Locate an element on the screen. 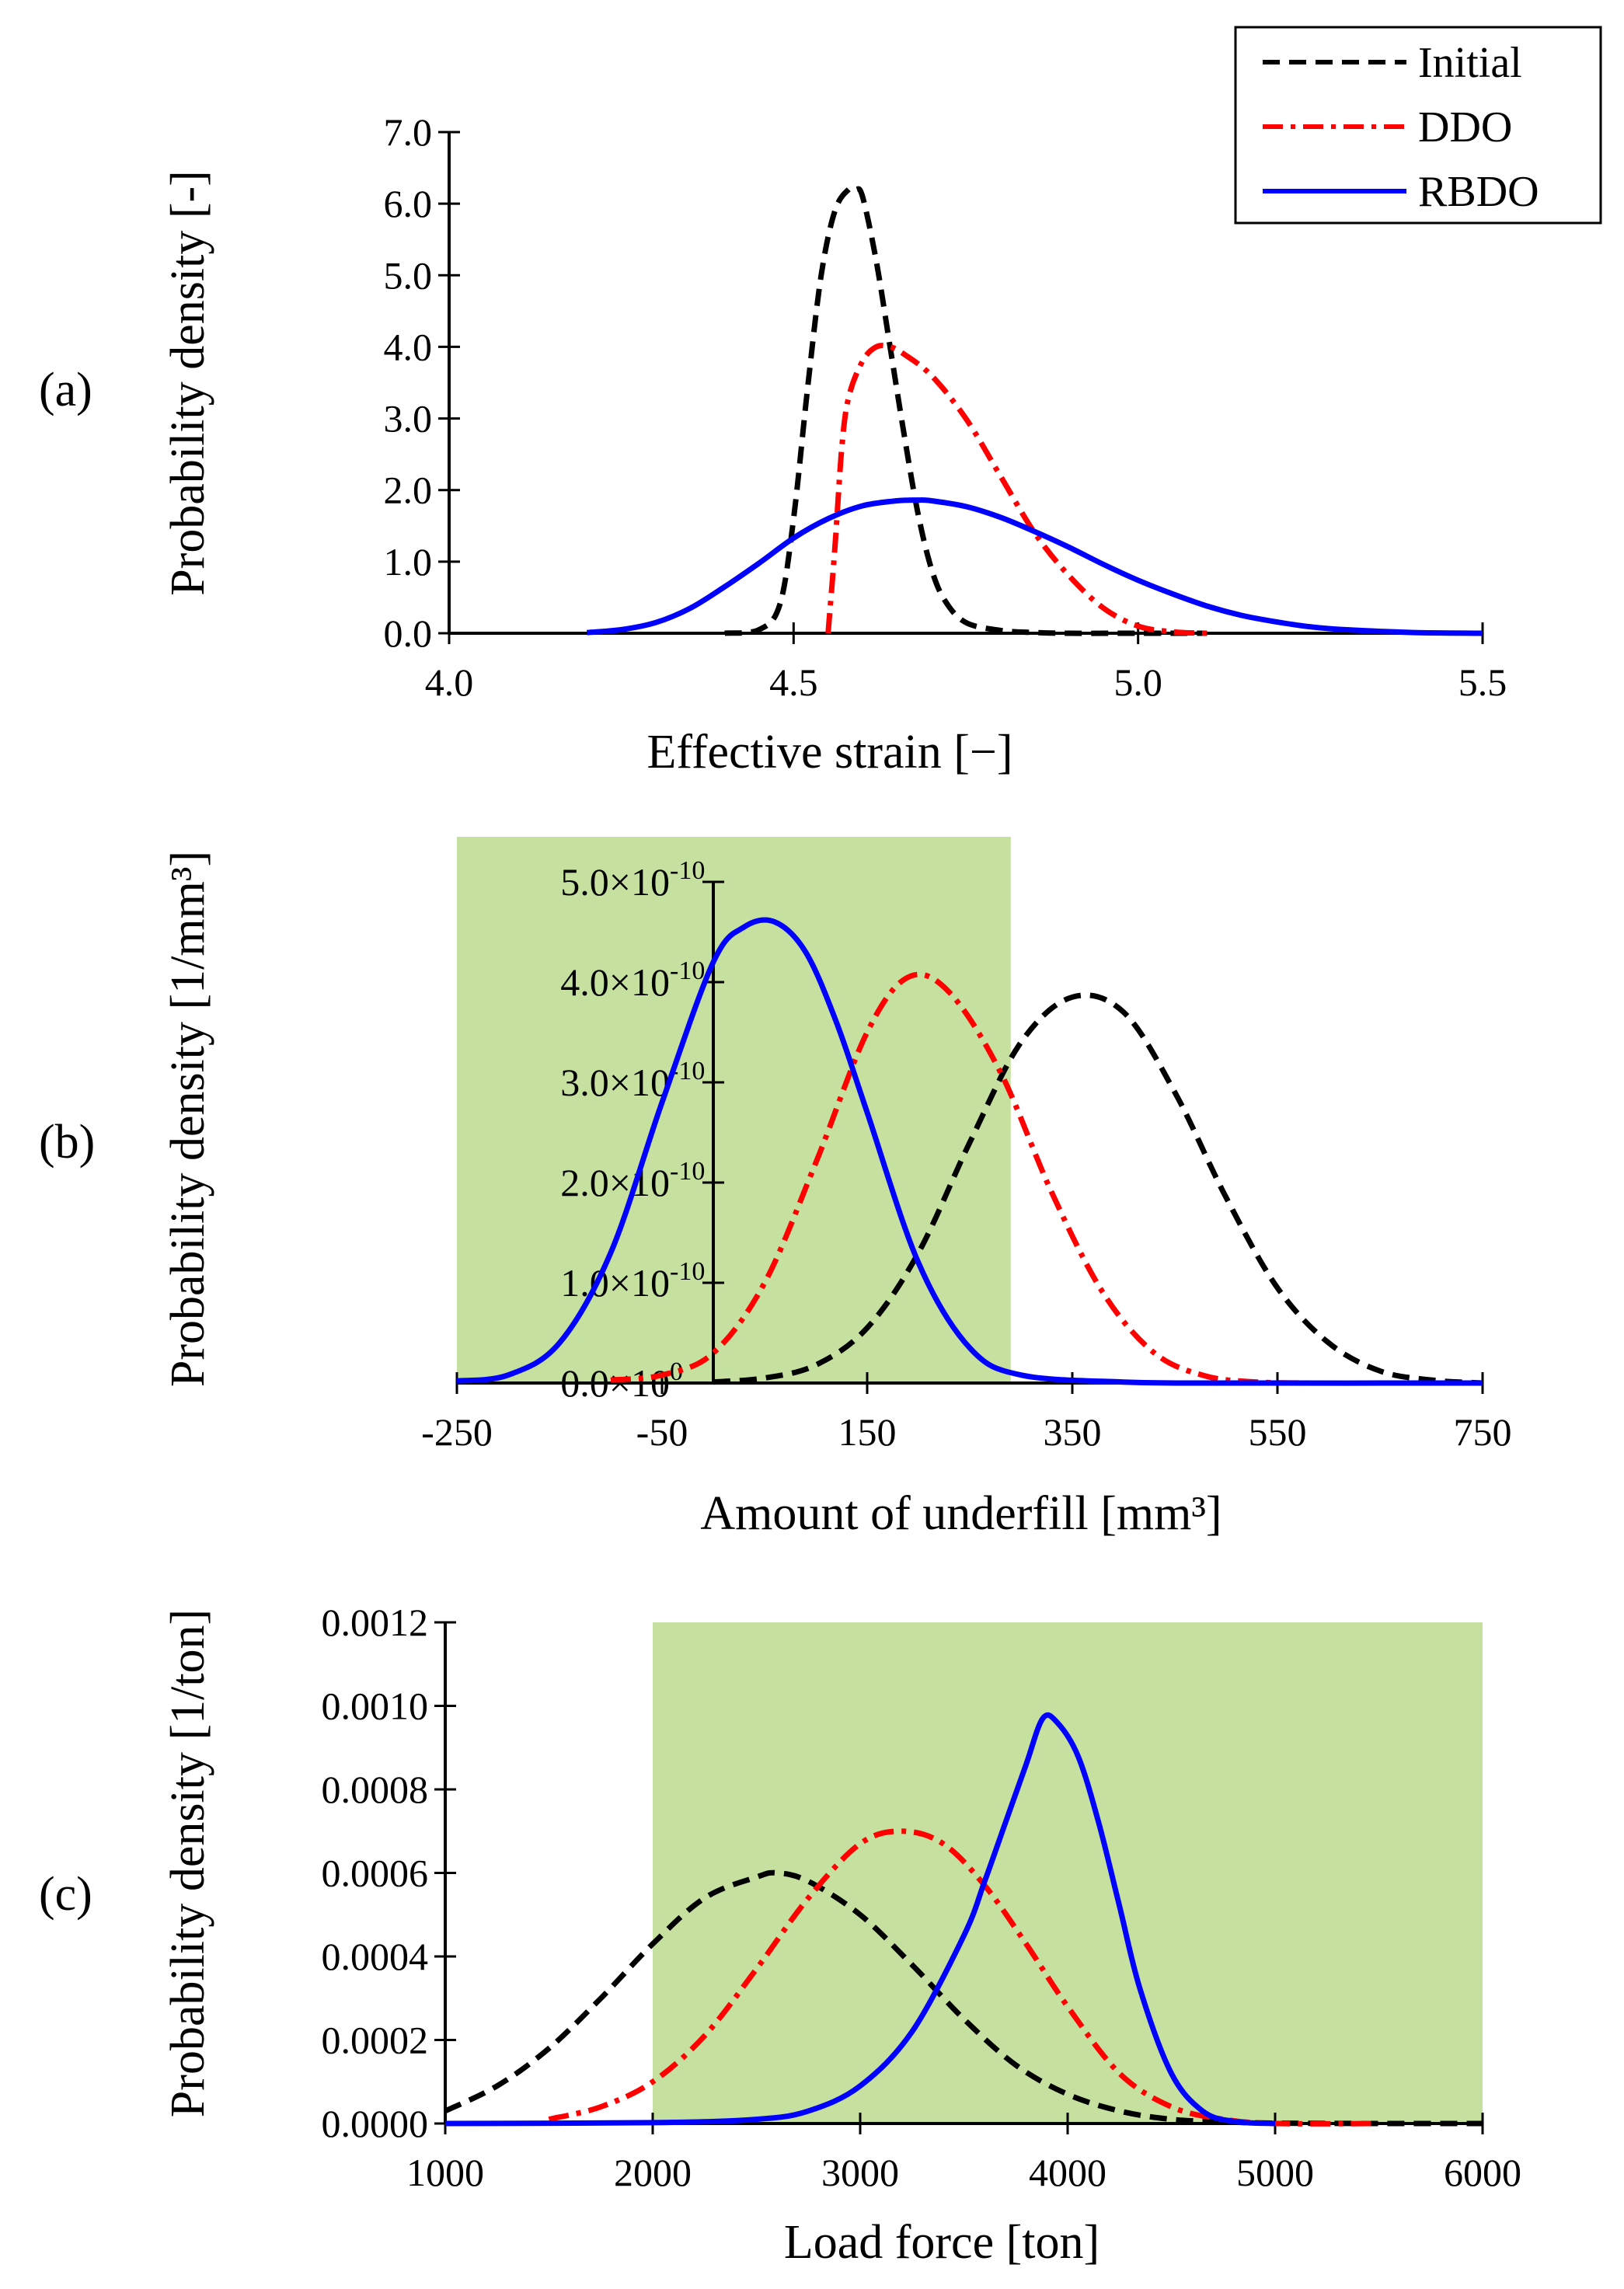 The width and height of the screenshot is (1624, 2289). panel-c-ylabel: Probability density [1/ton] is located at coordinates (188, 1863).